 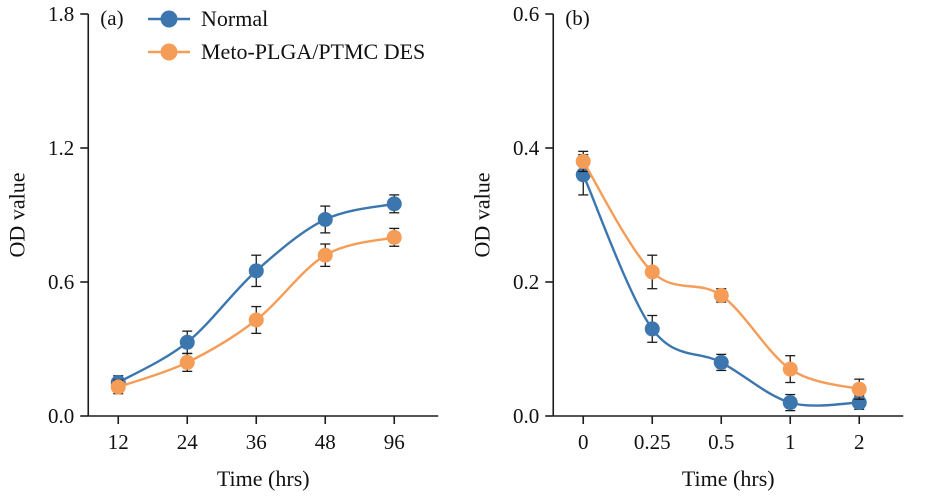 I want to click on legend-marker-meto-icon, so click(x=169, y=52).